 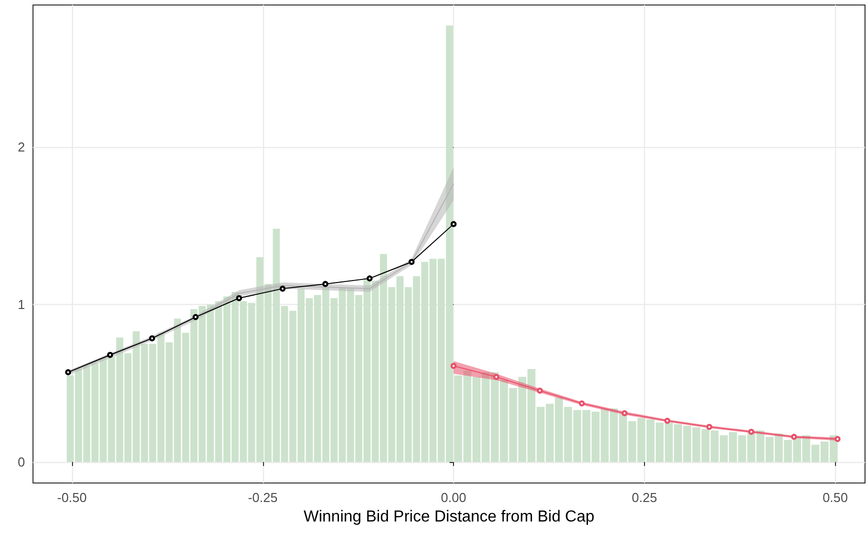 What do you see at coordinates (835, 497) in the screenshot?
I see `x-tick-label: 0.50` at bounding box center [835, 497].